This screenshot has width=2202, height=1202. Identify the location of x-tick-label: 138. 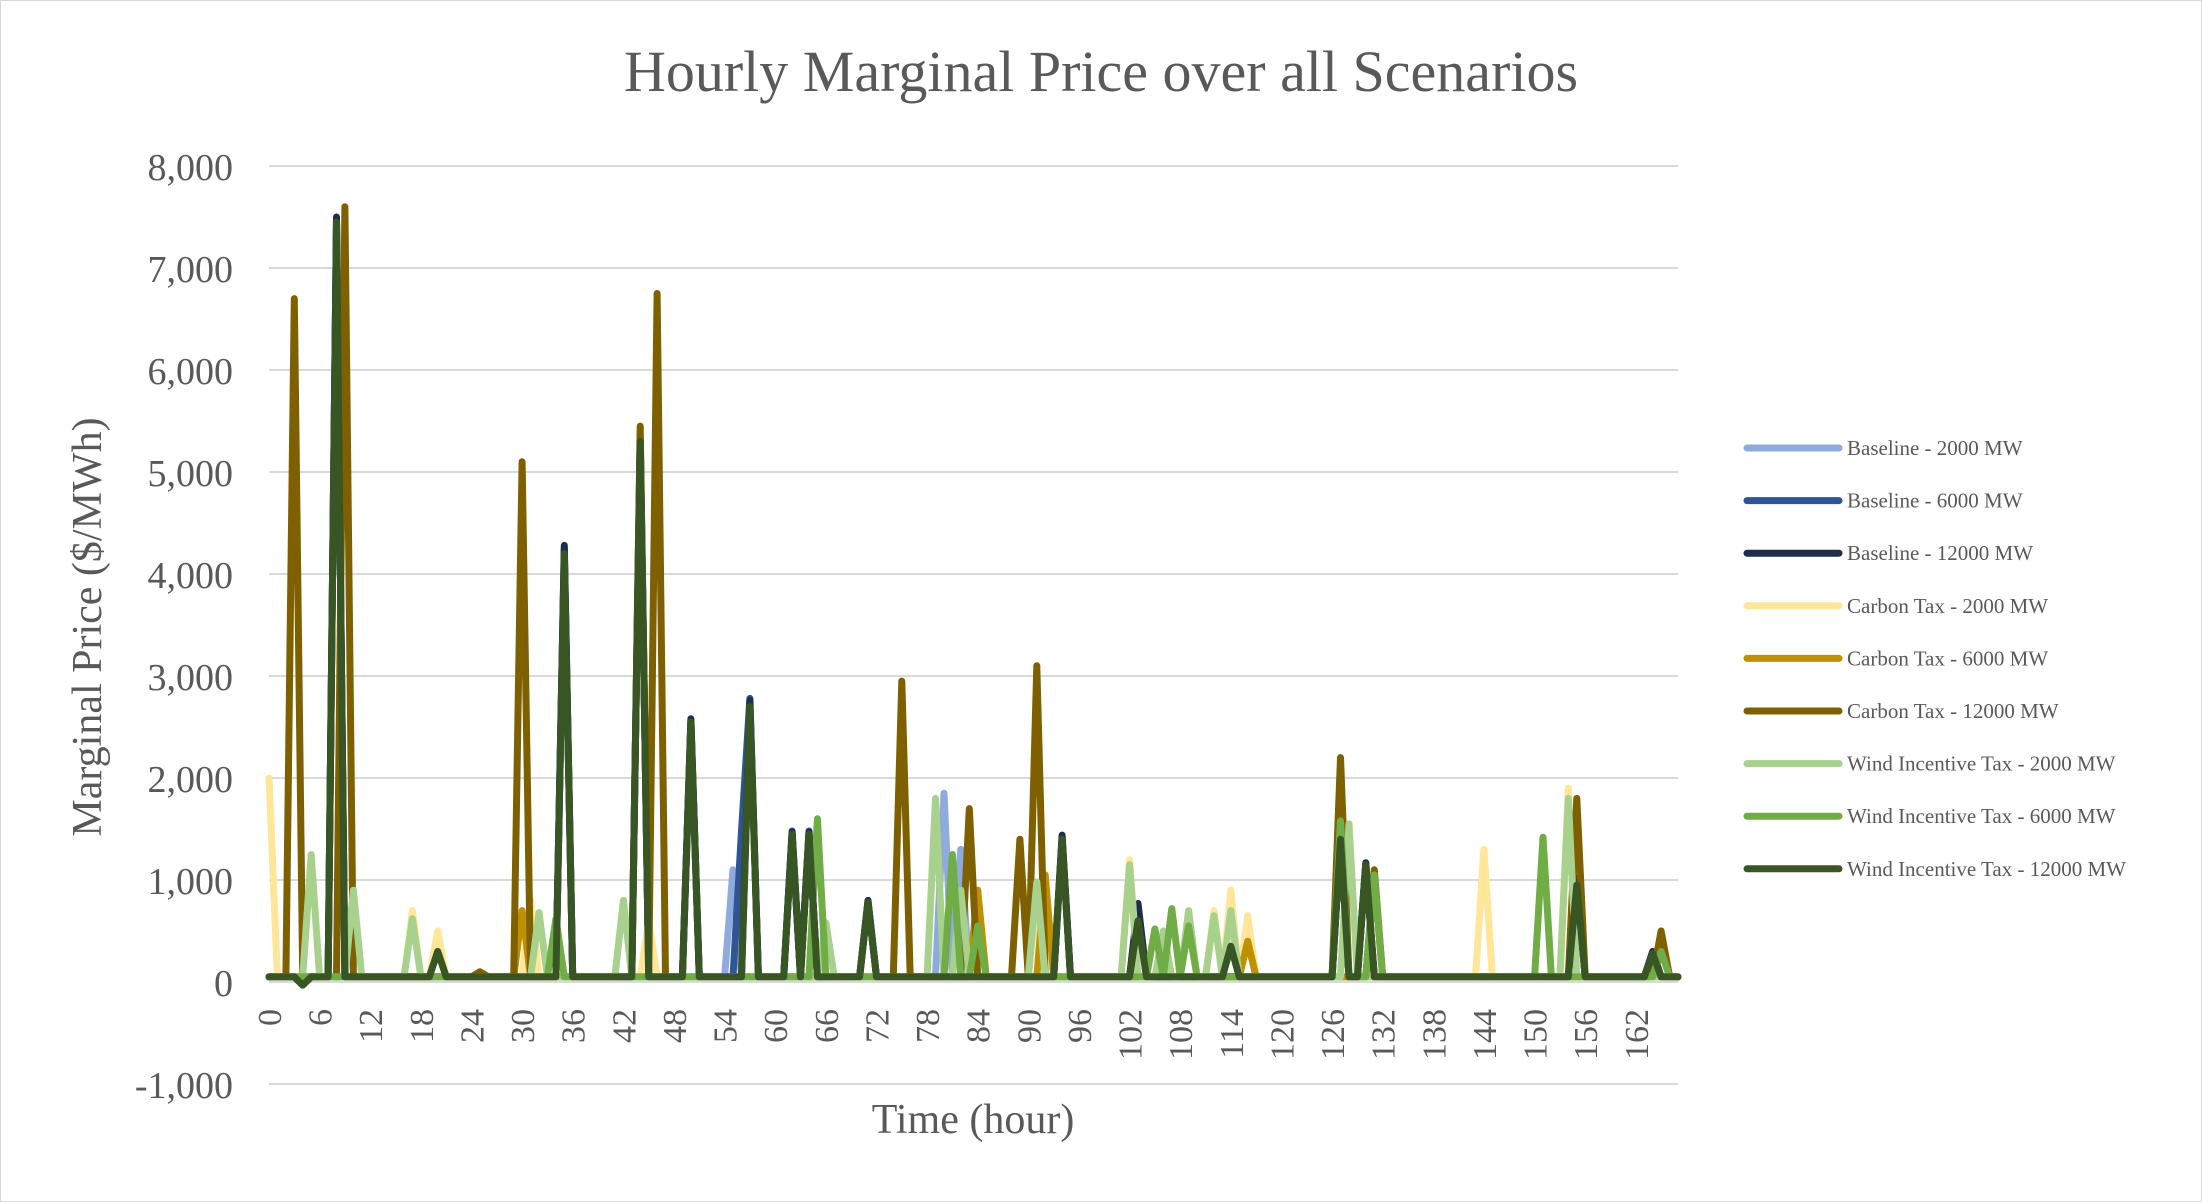
(1434, 1034).